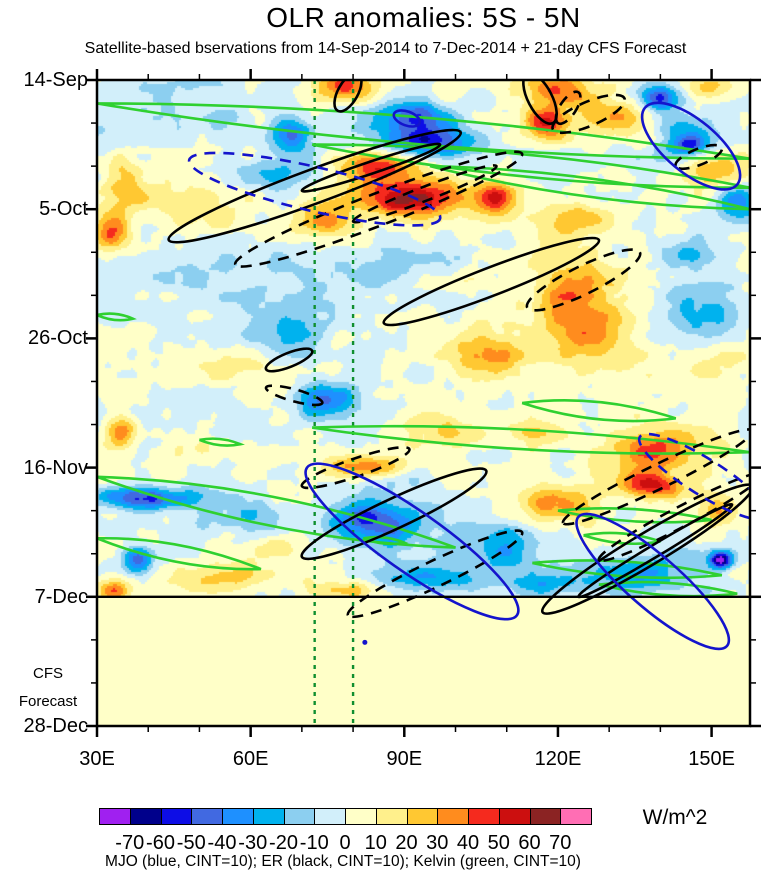  What do you see at coordinates (61, 596) in the screenshot?
I see `y-tick-label: 7-Dec` at bounding box center [61, 596].